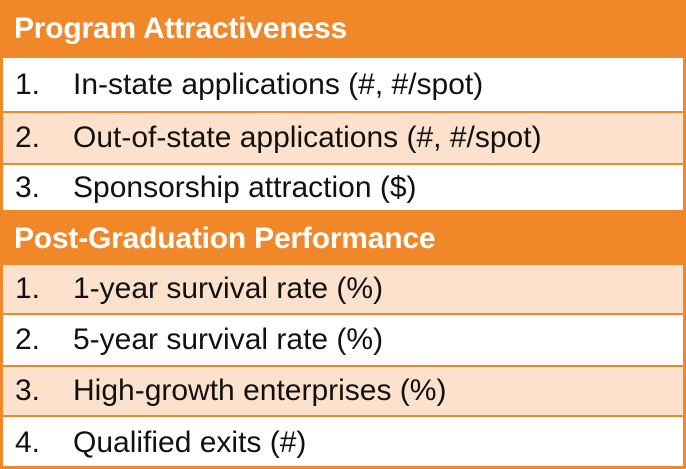 The image size is (686, 469). I want to click on section-title: Program Attractiveness, so click(180, 28).